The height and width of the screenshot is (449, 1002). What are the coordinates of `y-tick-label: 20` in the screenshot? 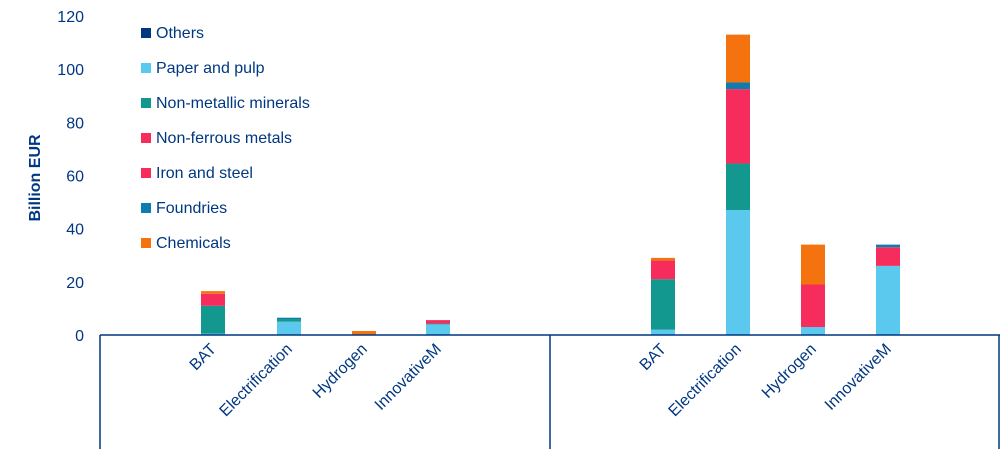 It's located at (75, 283).